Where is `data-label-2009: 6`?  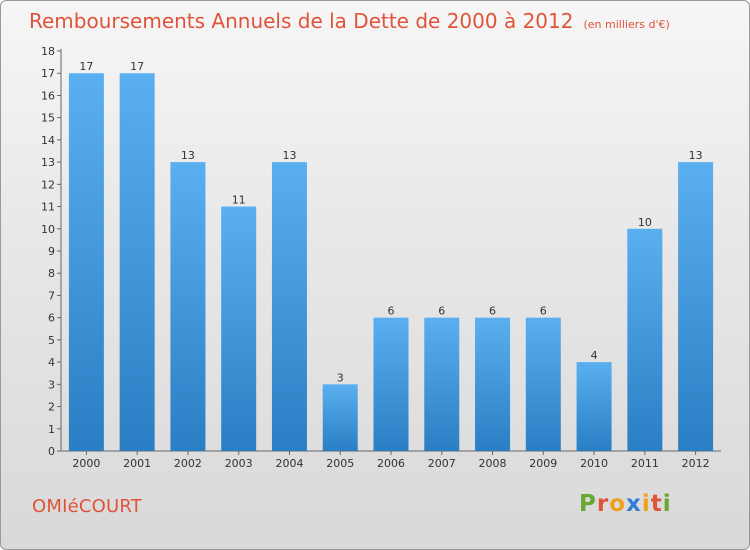
data-label-2009: 6 is located at coordinates (543, 311).